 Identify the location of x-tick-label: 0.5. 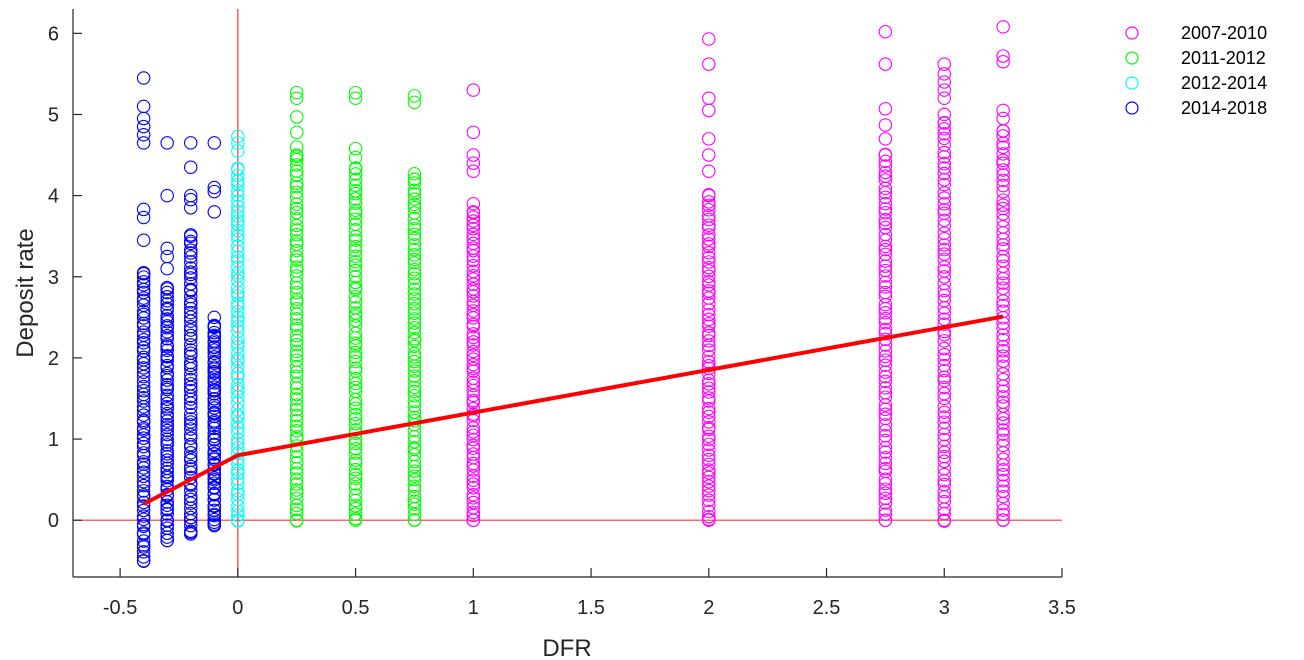
(356, 608).